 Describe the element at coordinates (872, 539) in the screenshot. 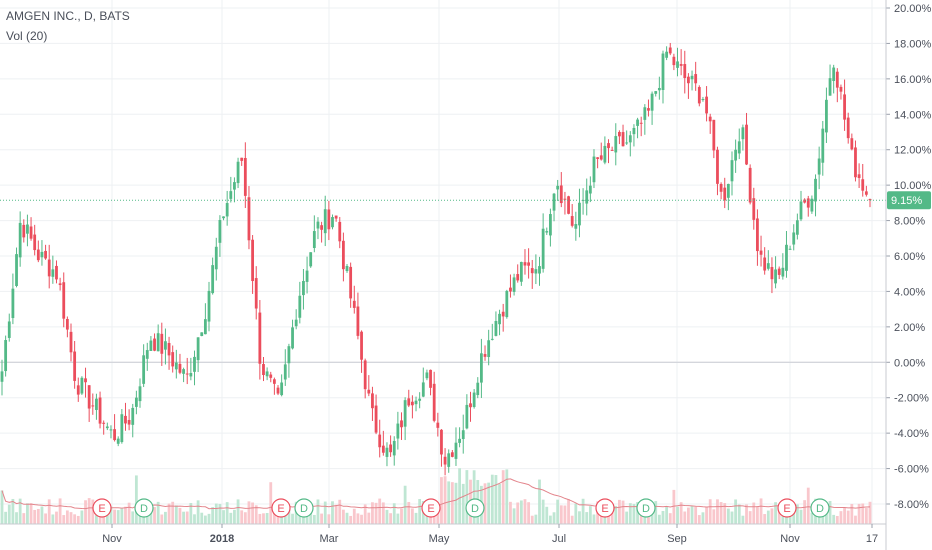

I see `time-axis-label: 17` at that location.